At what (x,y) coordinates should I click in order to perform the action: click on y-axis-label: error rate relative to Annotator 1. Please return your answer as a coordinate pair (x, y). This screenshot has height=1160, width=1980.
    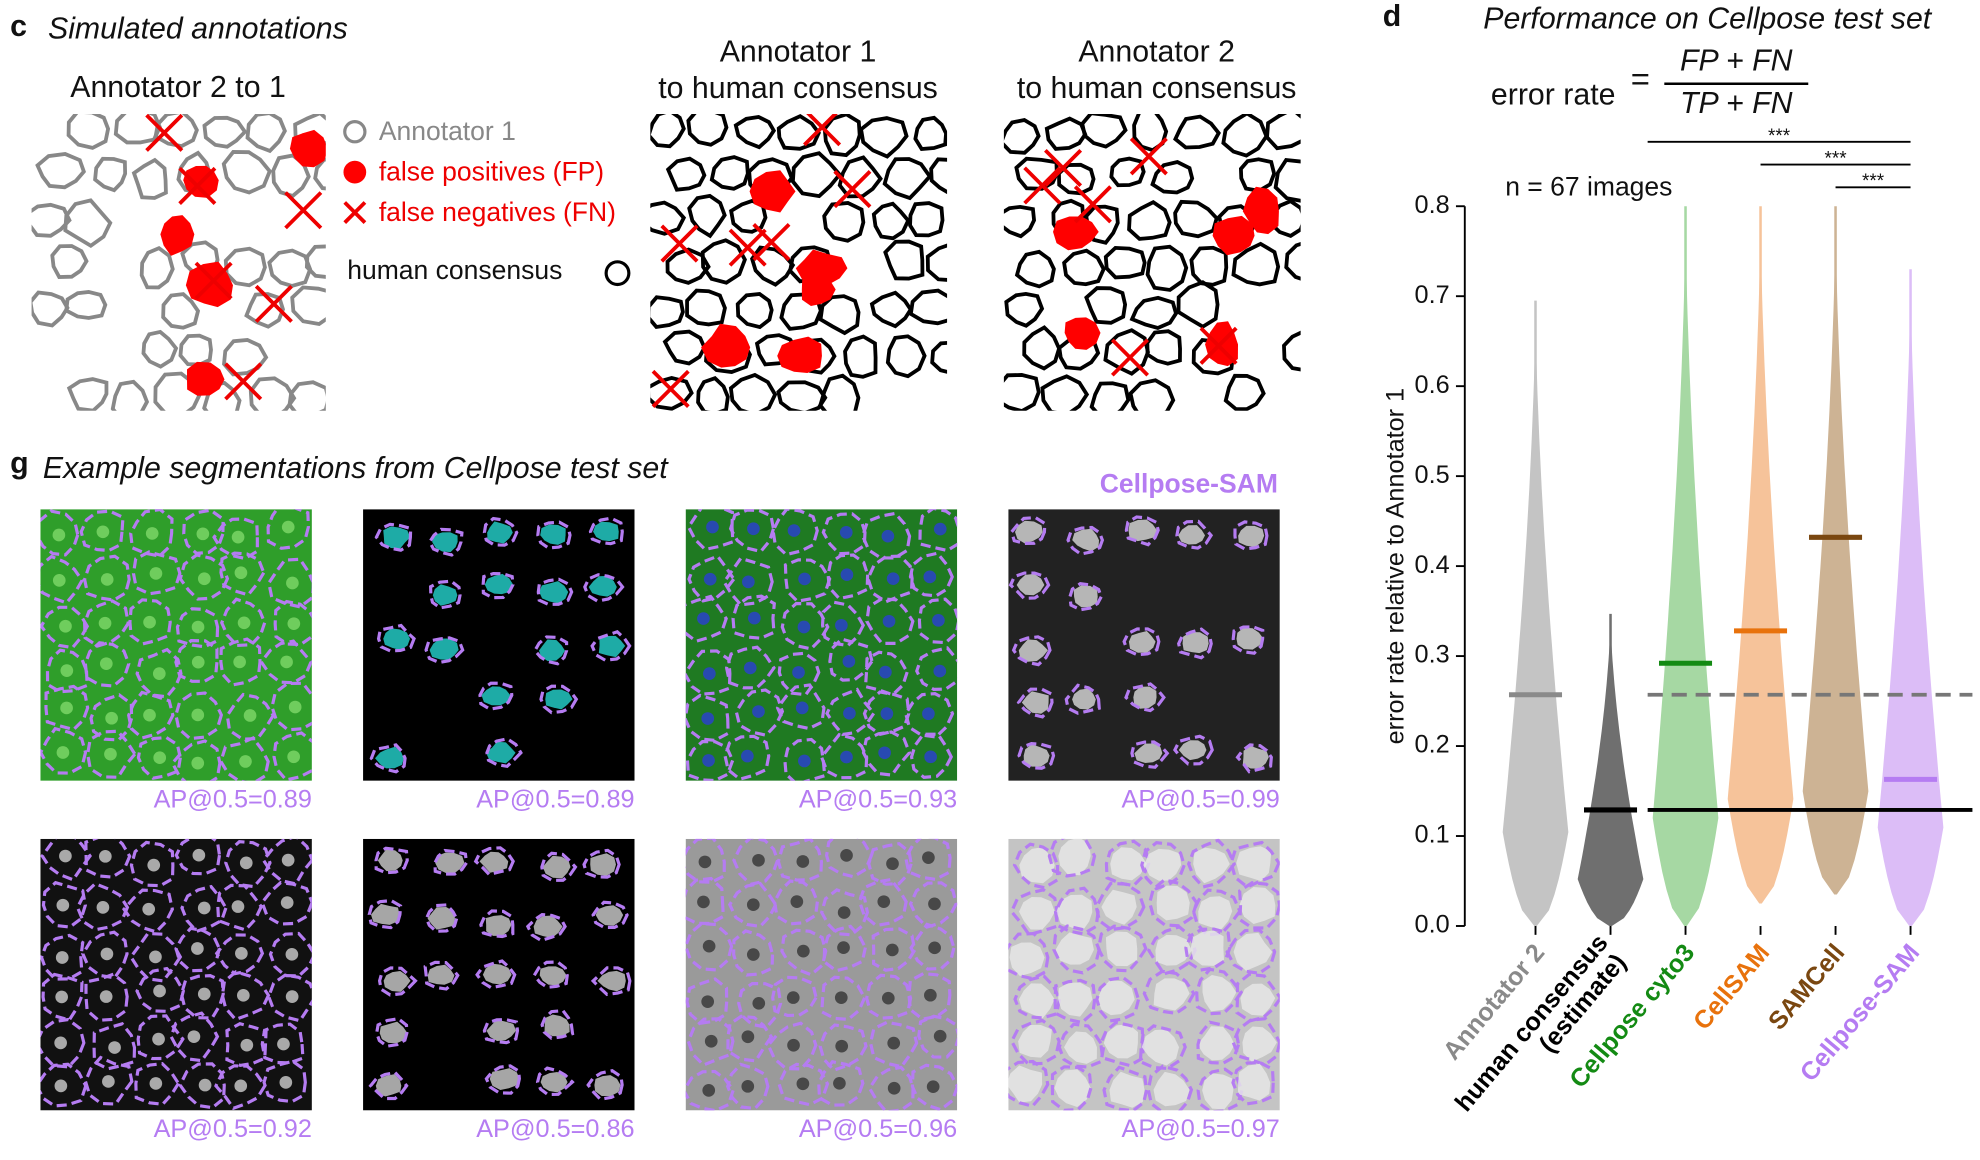
    Looking at the image, I should click on (1395, 566).